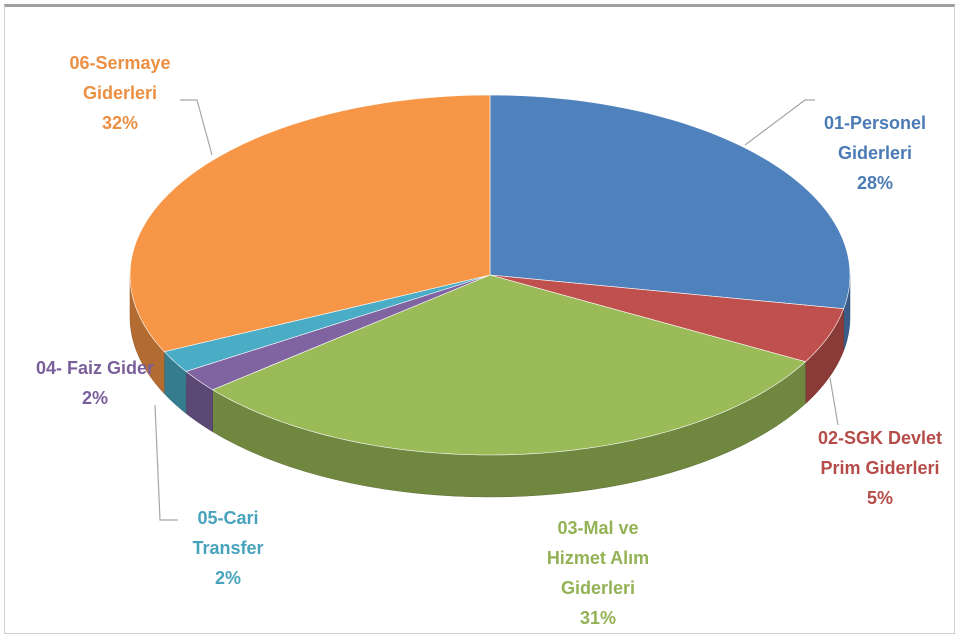 This screenshot has width=961, height=640. Describe the element at coordinates (875, 138) in the screenshot. I see `category-label: 01-Personel Giderleri` at that location.